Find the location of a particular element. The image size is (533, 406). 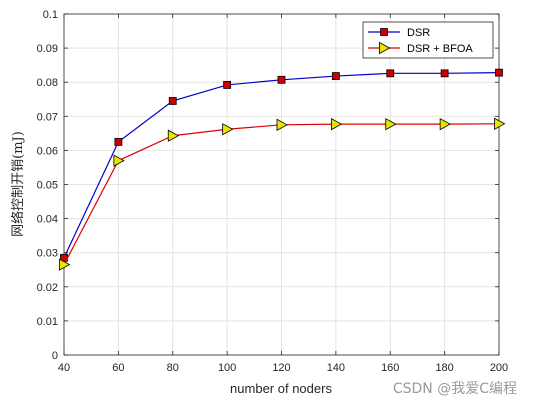

x-tick-label: 60 is located at coordinates (118, 368).